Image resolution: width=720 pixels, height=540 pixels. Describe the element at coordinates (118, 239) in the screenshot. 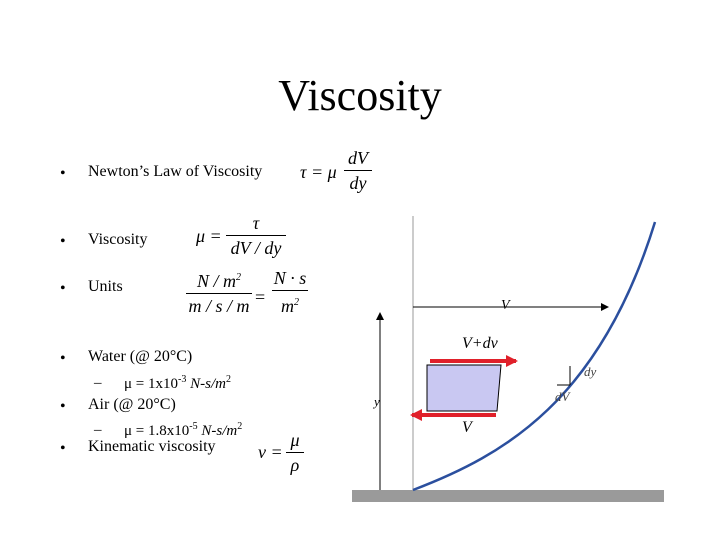

I see `bullet-viscosity: Viscosity` at that location.